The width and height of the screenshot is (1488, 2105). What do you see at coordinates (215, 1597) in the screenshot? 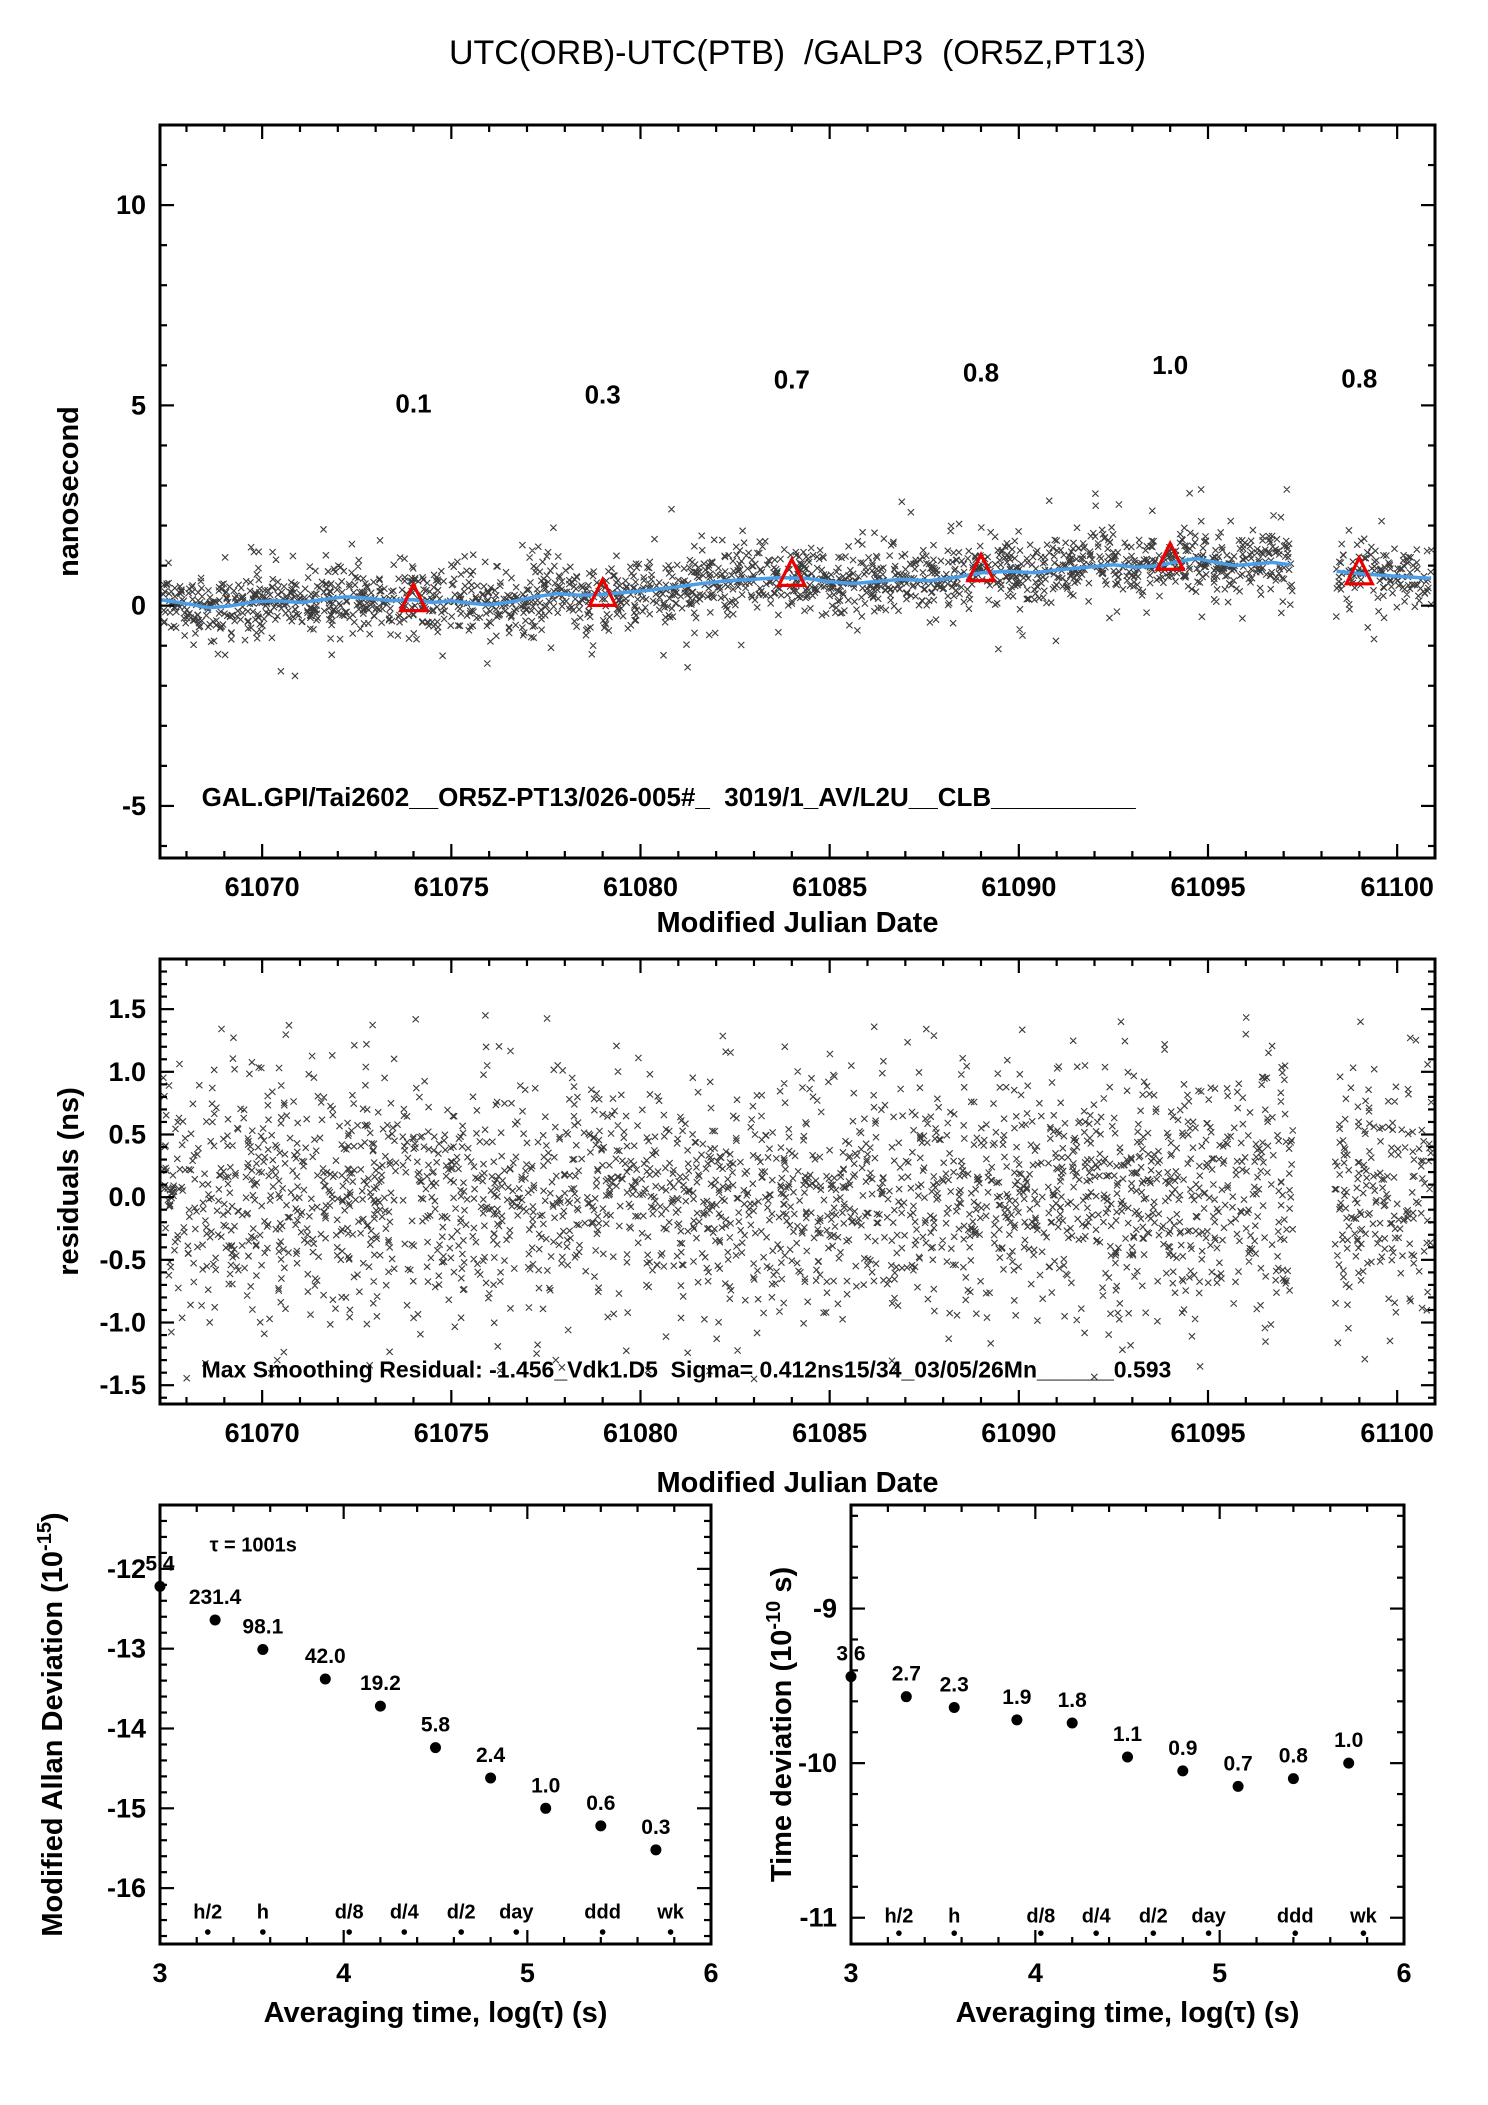
I see `mdev-value-label: 231.4` at bounding box center [215, 1597].